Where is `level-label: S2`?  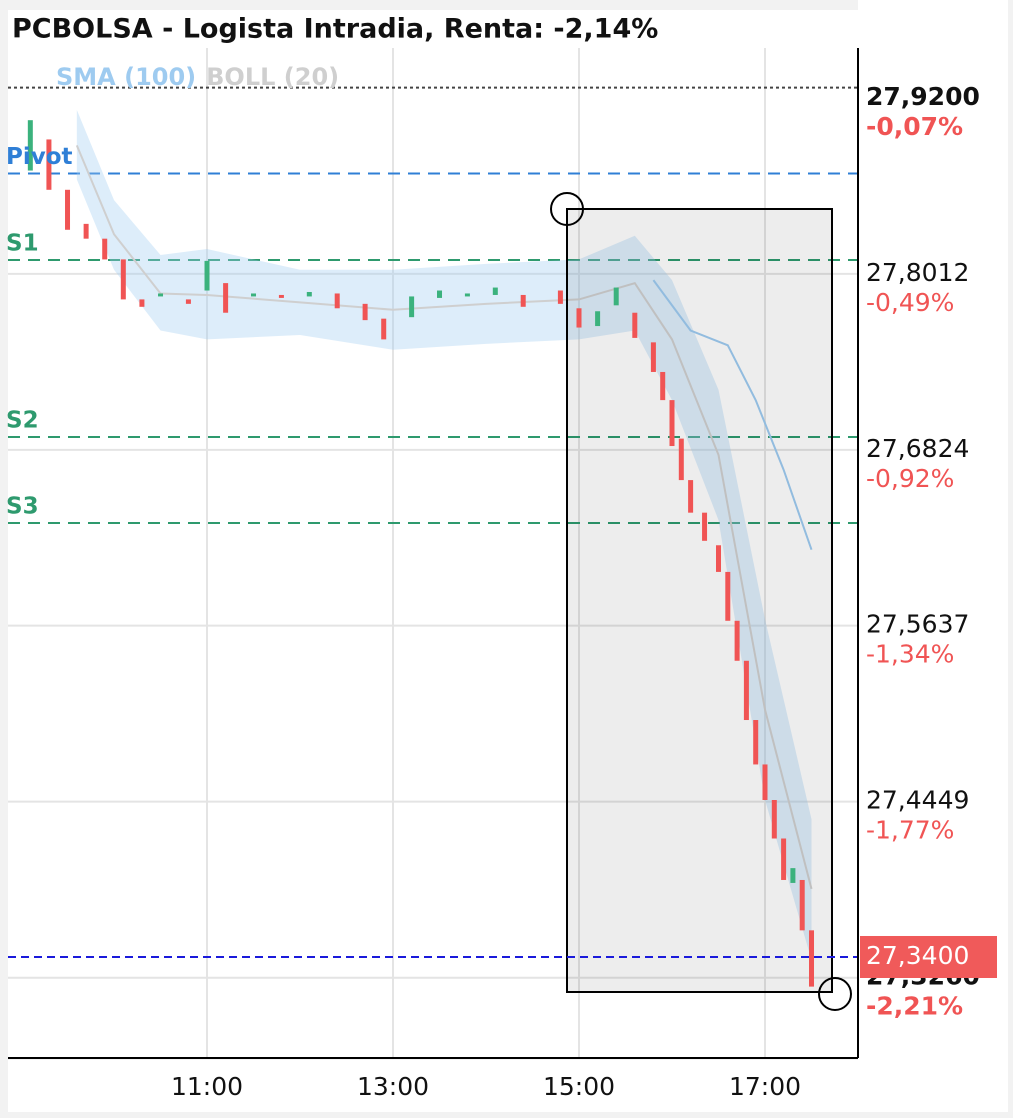
level-label: S2 is located at coordinates (22, 420).